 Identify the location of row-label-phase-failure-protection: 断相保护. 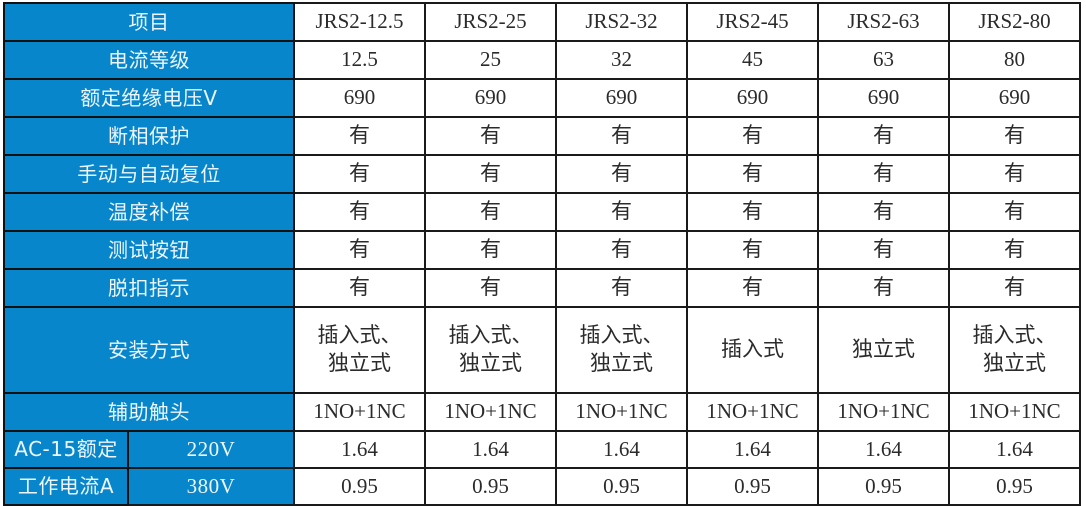
(149, 136).